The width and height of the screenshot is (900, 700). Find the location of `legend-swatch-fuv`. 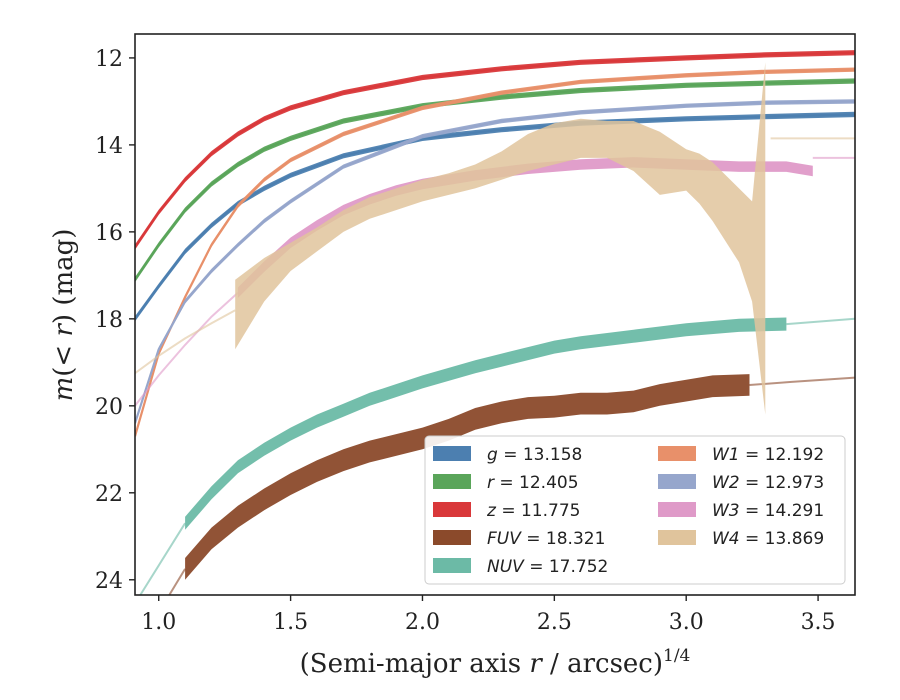

legend-swatch-fuv is located at coordinates (452, 537).